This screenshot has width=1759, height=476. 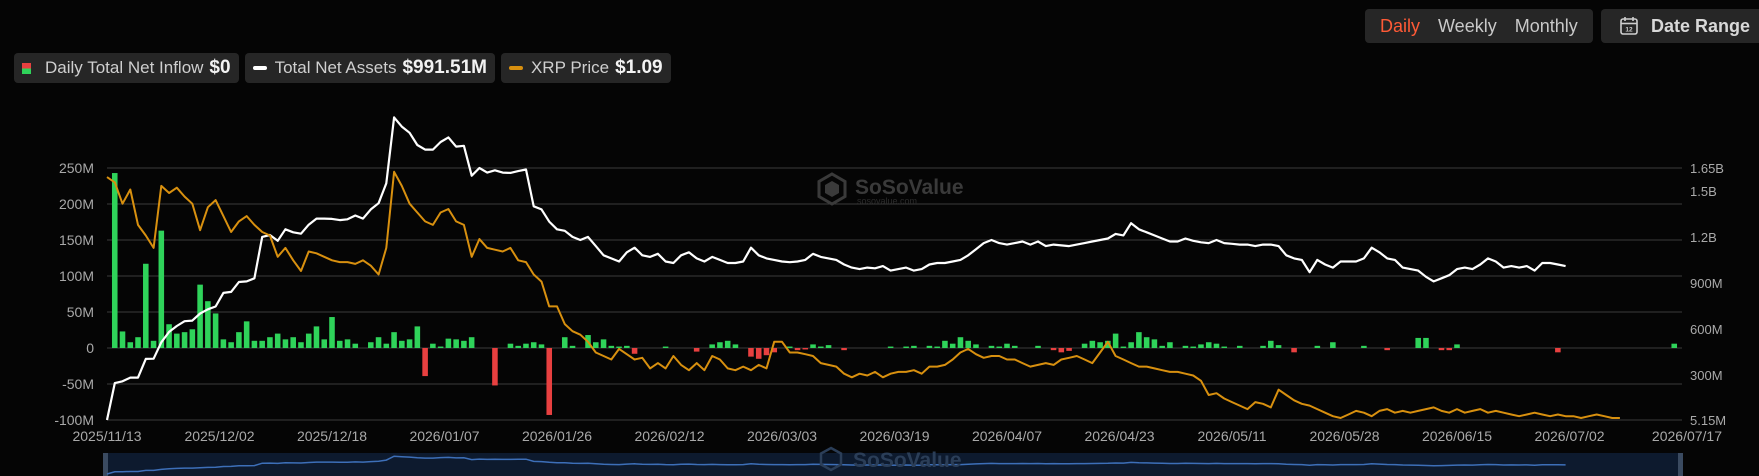 What do you see at coordinates (1546, 25) in the screenshot?
I see `tab-monthly: Monthly` at bounding box center [1546, 25].